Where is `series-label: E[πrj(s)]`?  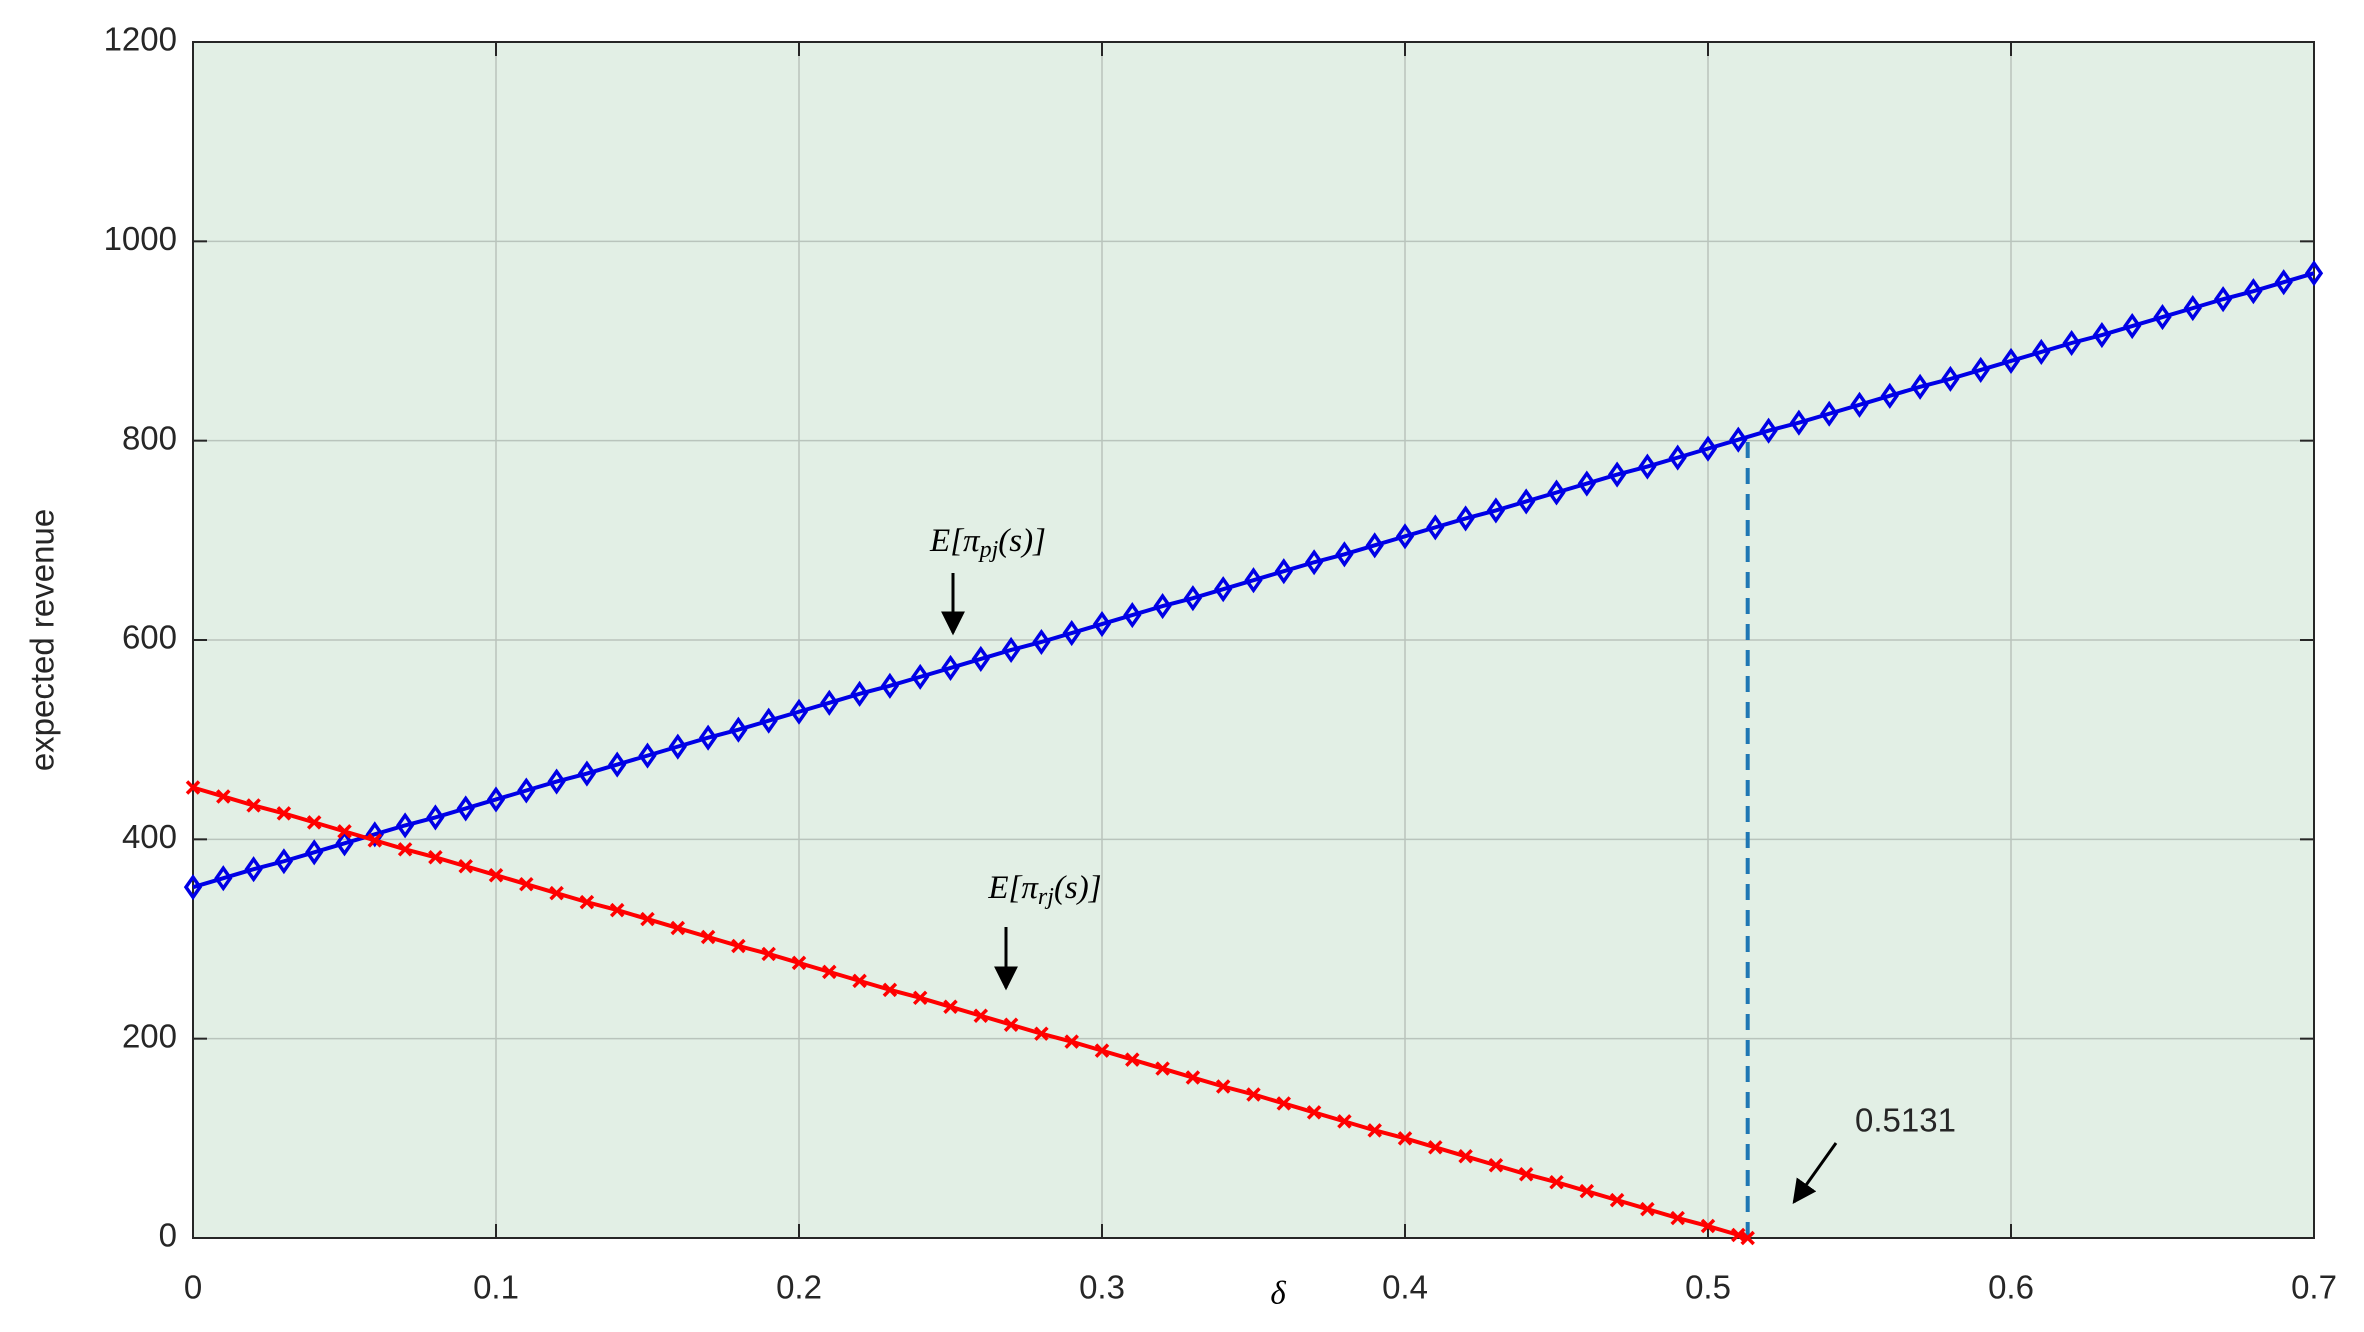
series-label: E[πrj(s)] is located at coordinates (1044, 890).